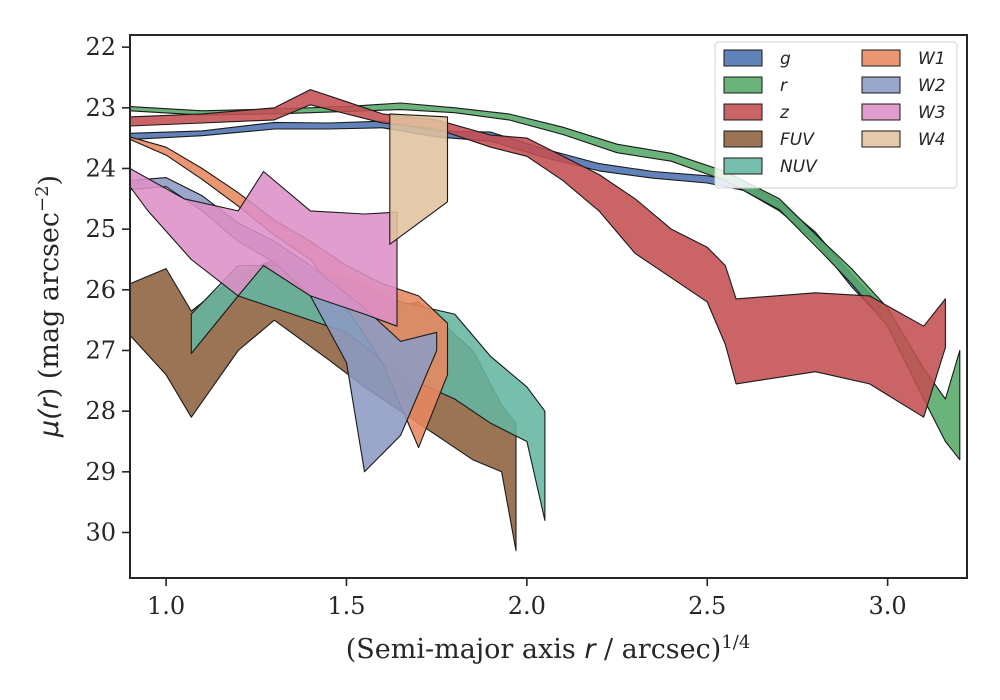 This screenshot has width=1000, height=700. I want to click on y-axis: 22 23 24 25 26 27 28 29 30, so click(107, 289).